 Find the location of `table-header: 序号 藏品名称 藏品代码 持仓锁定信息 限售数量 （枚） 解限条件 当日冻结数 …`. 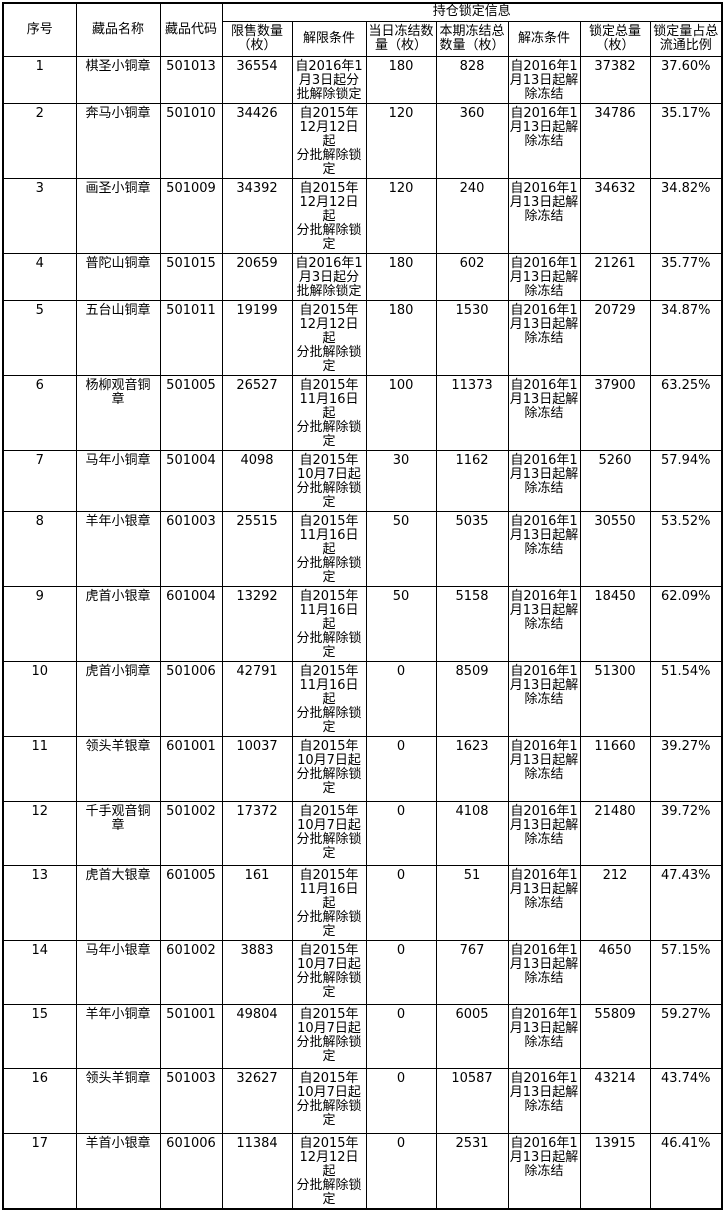

table-header: 序号 藏品名称 藏品代码 持仓锁定信息 限售数量 （枚） 解限条件 当日冻结数 … is located at coordinates (362, 29).